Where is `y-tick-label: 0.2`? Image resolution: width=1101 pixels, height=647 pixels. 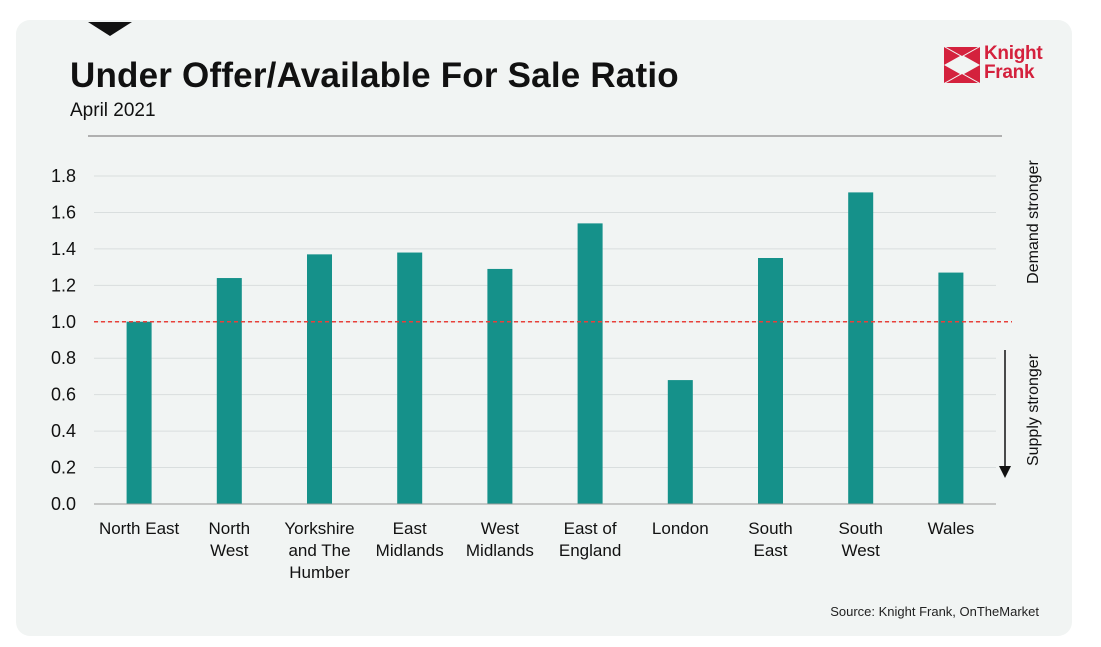 y-tick-label: 0.2 is located at coordinates (63, 468).